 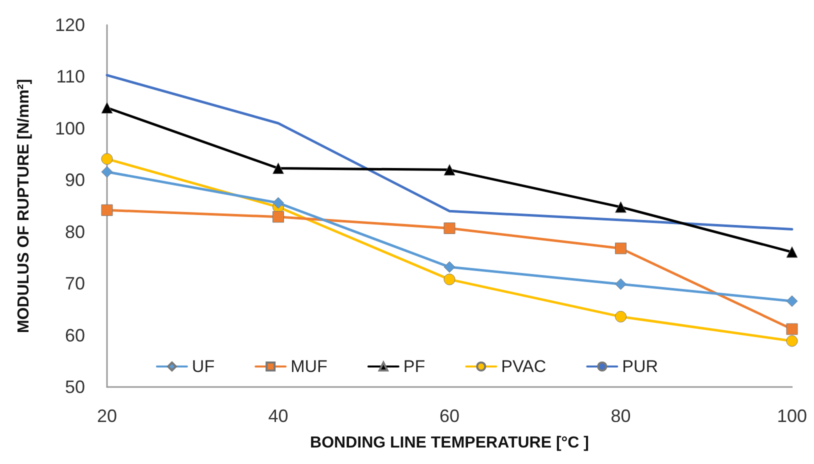 I want to click on y-tick-label: 110, so click(x=70, y=76).